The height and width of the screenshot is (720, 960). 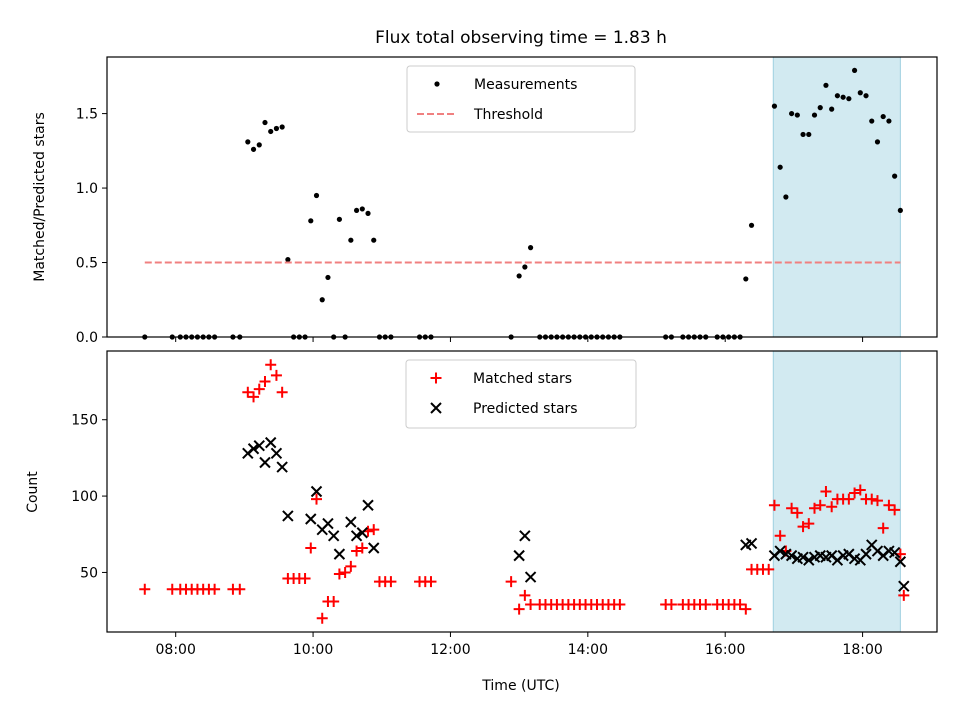 I want to click on y-tick-label: 0.0, so click(x=87, y=338).